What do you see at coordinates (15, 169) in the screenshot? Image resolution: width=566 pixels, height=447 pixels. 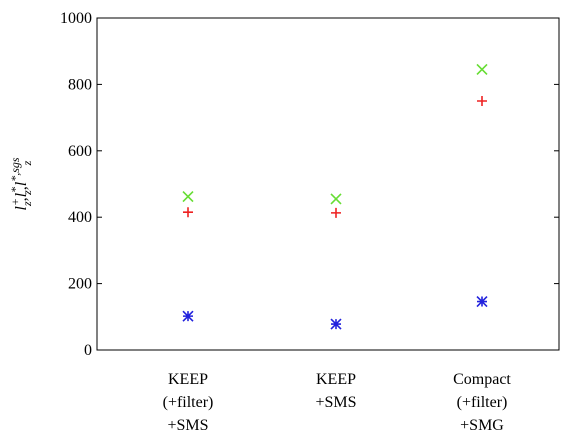 I see `label-sup: *,sgs` at bounding box center [15, 169].